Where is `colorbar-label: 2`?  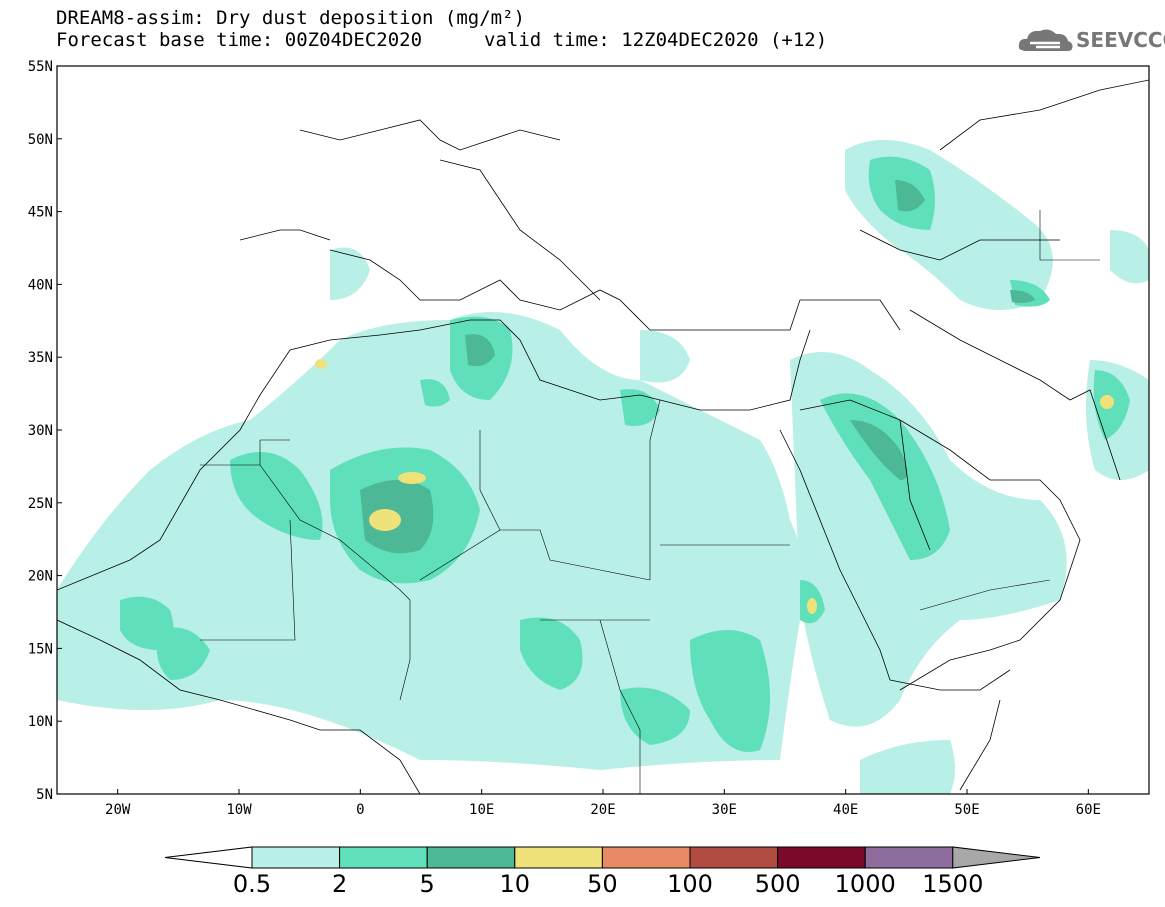 colorbar-label: 2 is located at coordinates (339, 884).